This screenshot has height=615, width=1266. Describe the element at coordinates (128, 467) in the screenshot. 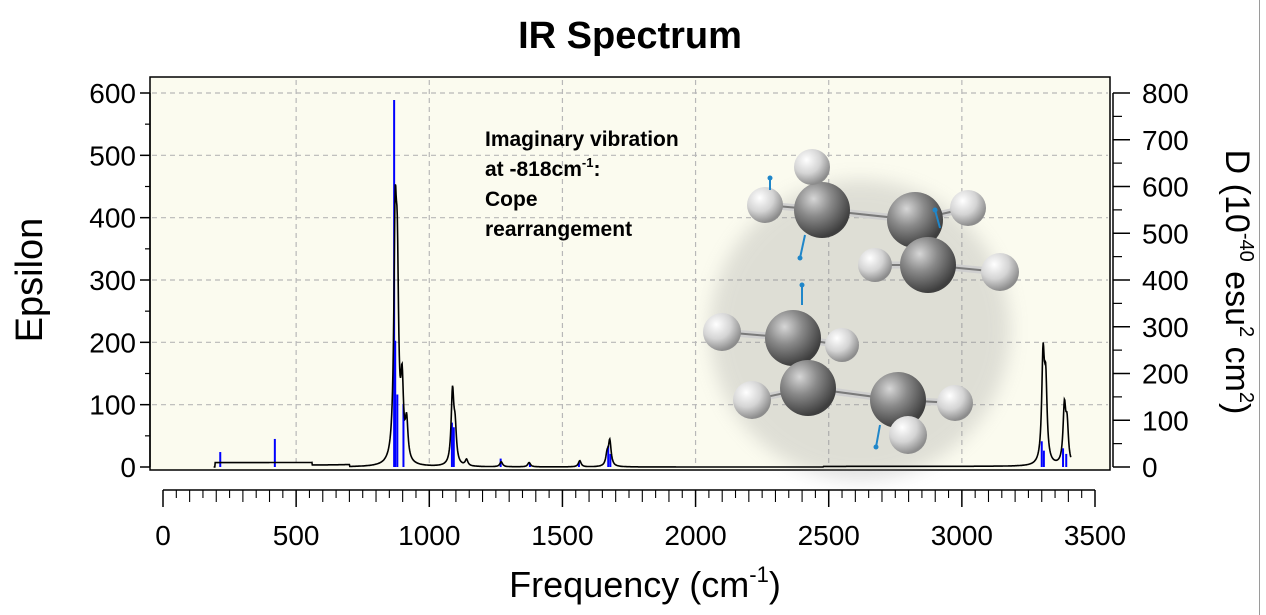

I see `left-tick-label-0: 0` at that location.